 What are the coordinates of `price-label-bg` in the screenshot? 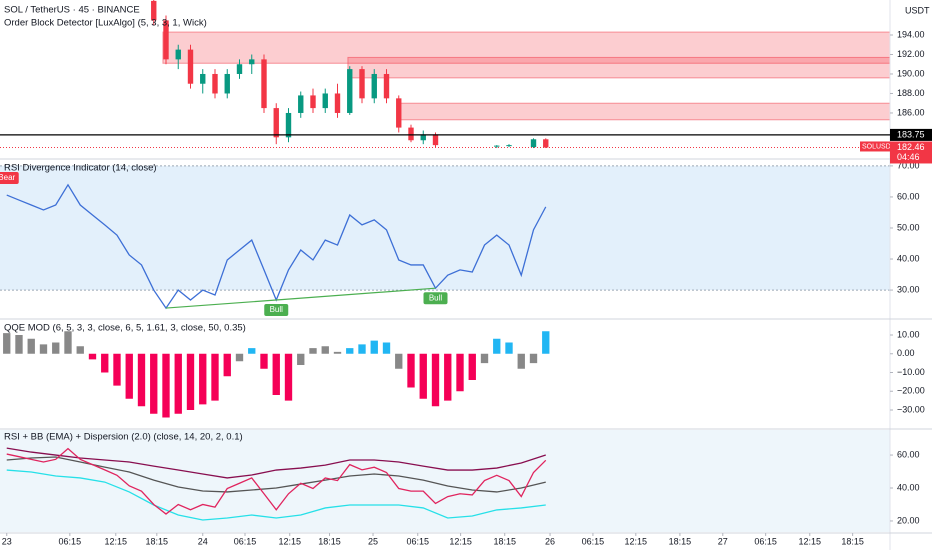 It's located at (911, 134).